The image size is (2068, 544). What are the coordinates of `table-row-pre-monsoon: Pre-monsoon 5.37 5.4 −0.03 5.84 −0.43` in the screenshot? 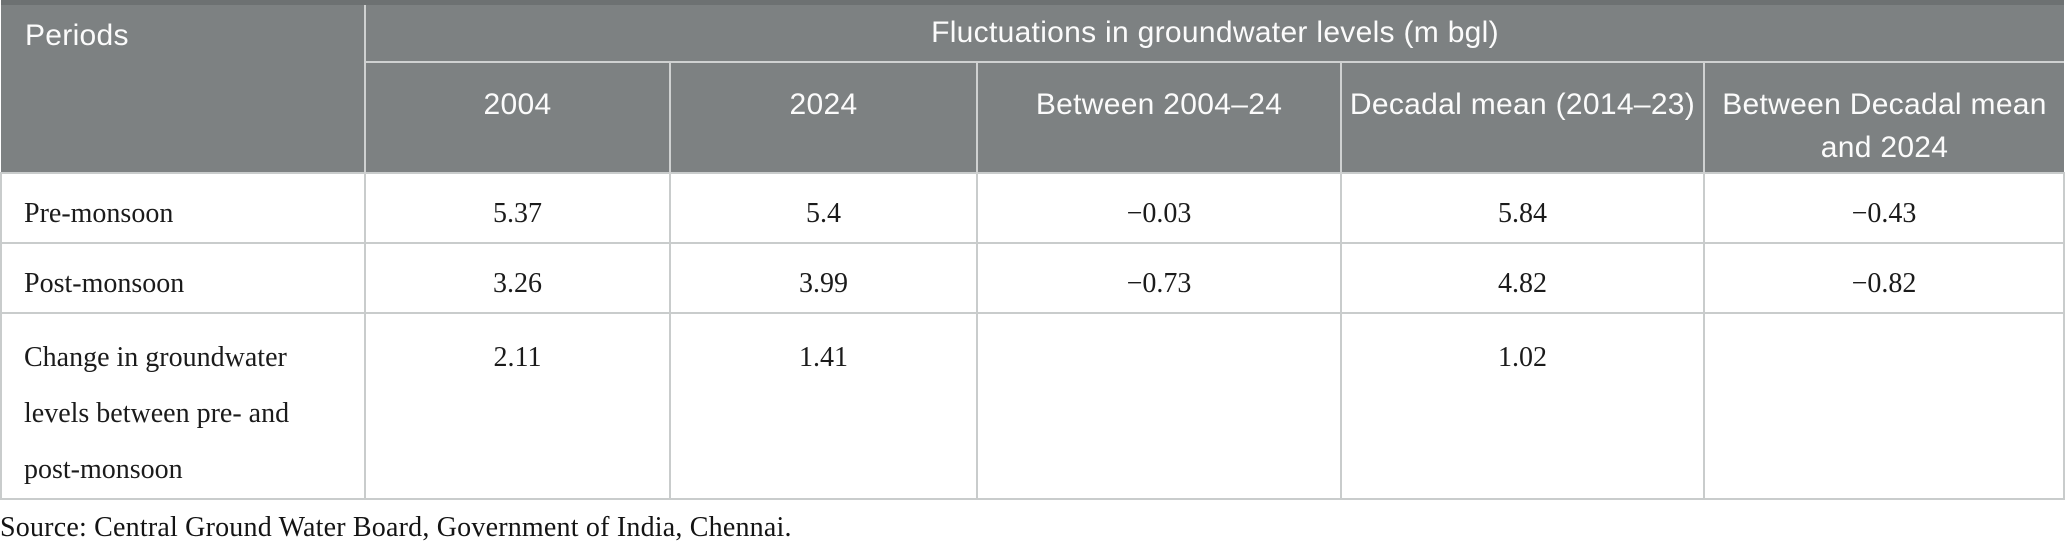 It's located at (1033, 207).